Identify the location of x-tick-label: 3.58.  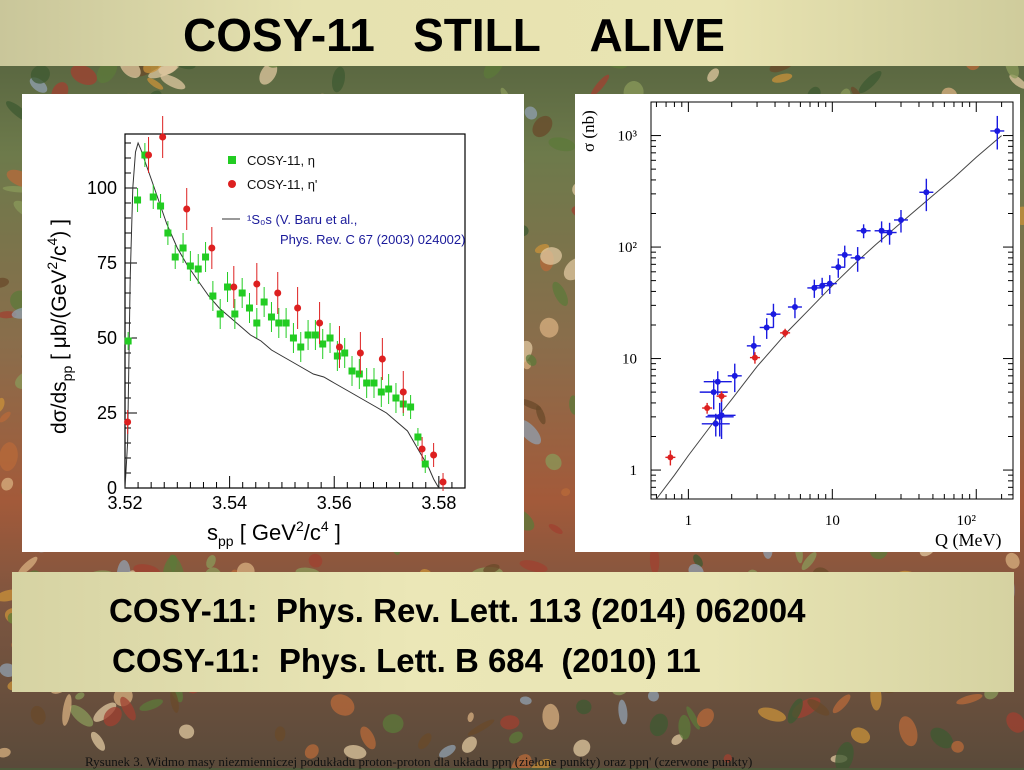
(438, 503).